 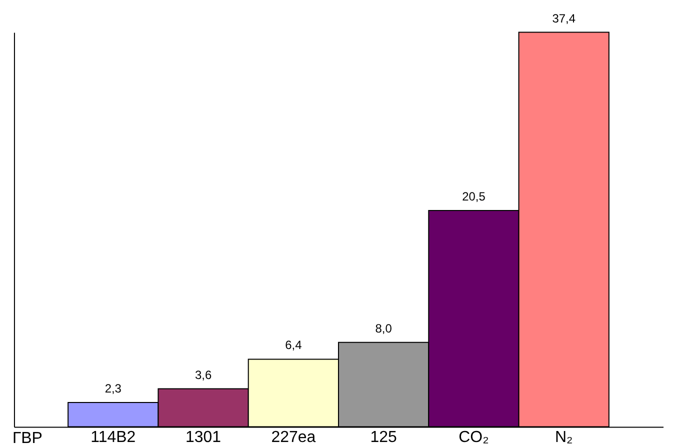 I want to click on data-label: 37,4, so click(x=564, y=18).